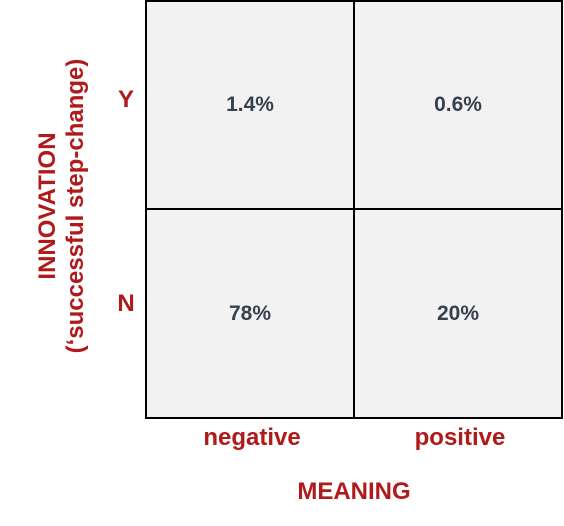  Describe the element at coordinates (125, 99) in the screenshot. I see `row-label-y: Y` at that location.